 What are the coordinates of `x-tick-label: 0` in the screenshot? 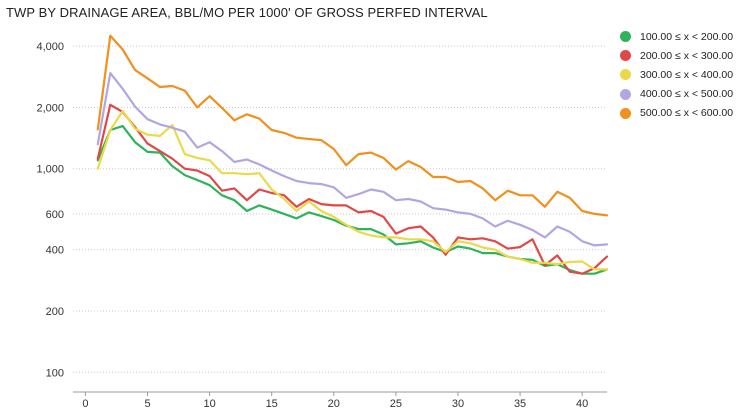 It's located at (85, 404).